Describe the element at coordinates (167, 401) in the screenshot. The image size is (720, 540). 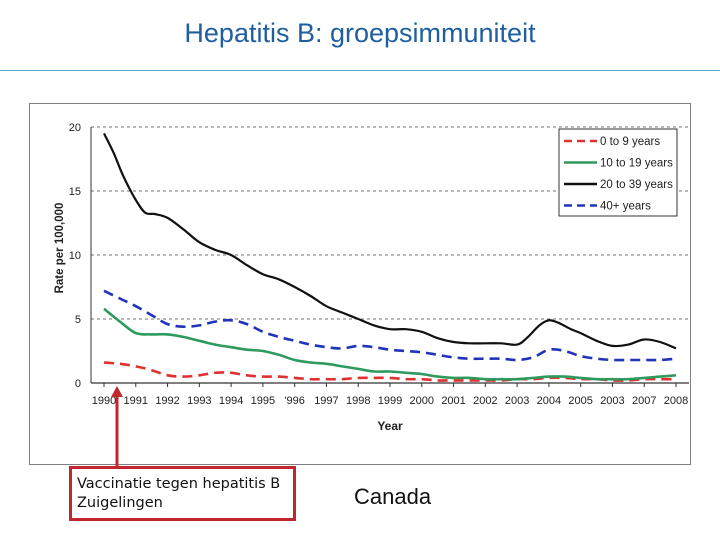
I see `x-tick-label: 1992` at that location.